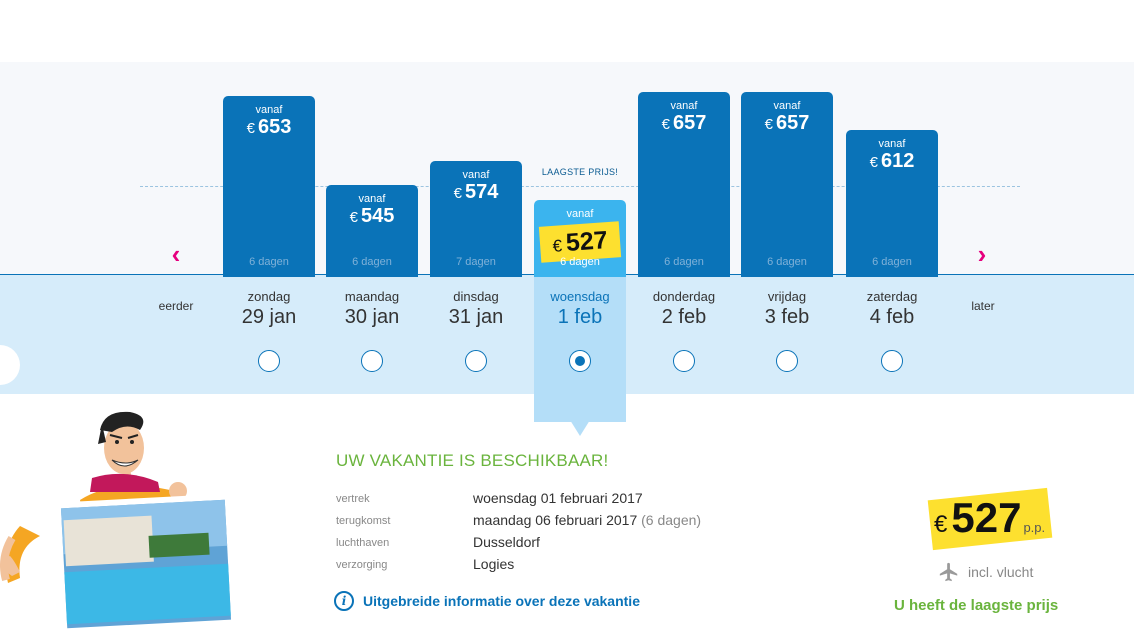 This screenshot has height=631, width=1134. What do you see at coordinates (176, 254) in the screenshot?
I see `chevron-left-icon: ‹` at bounding box center [176, 254].